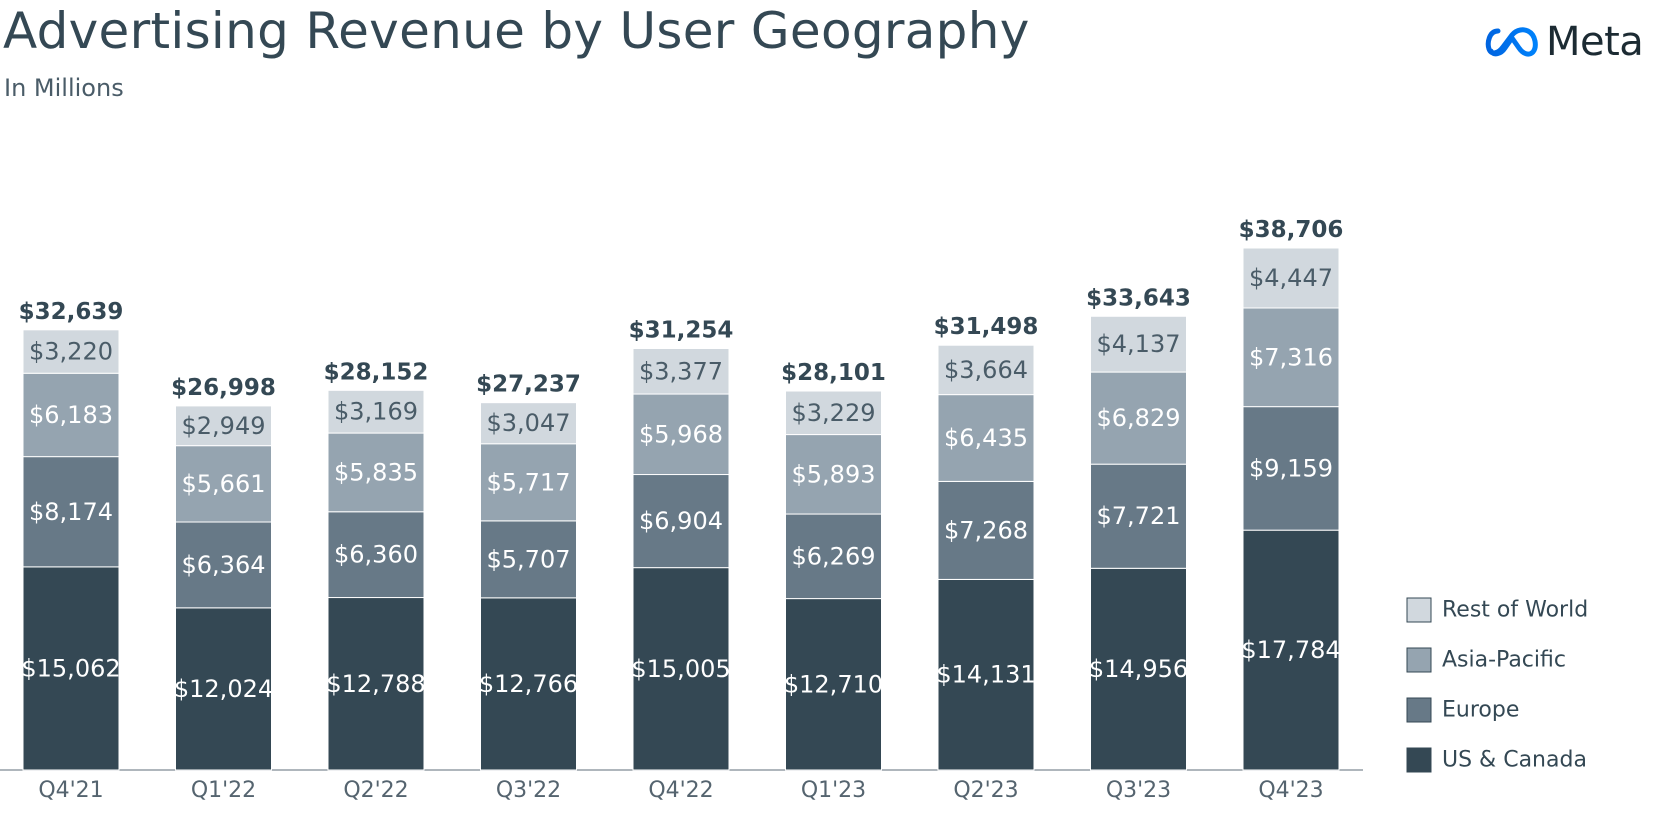 The image size is (1656, 823). I want to click on bar-value-label: $3,169, so click(376, 412).